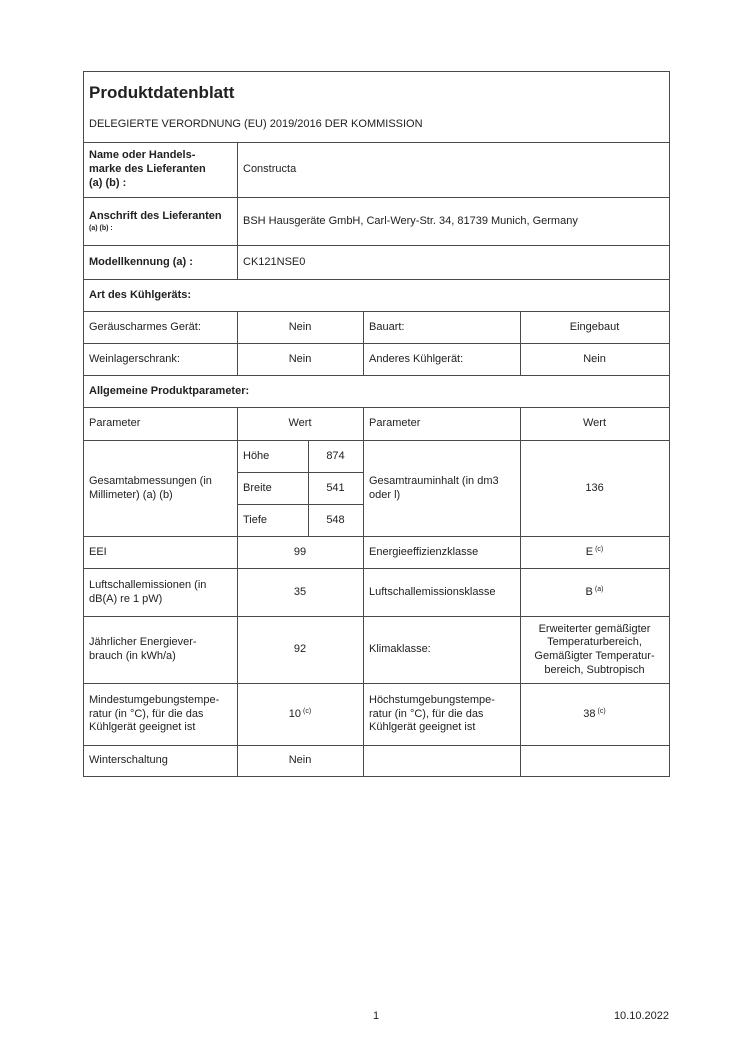  Describe the element at coordinates (300, 761) in the screenshot. I see `winter-mode-value: Nein` at that location.